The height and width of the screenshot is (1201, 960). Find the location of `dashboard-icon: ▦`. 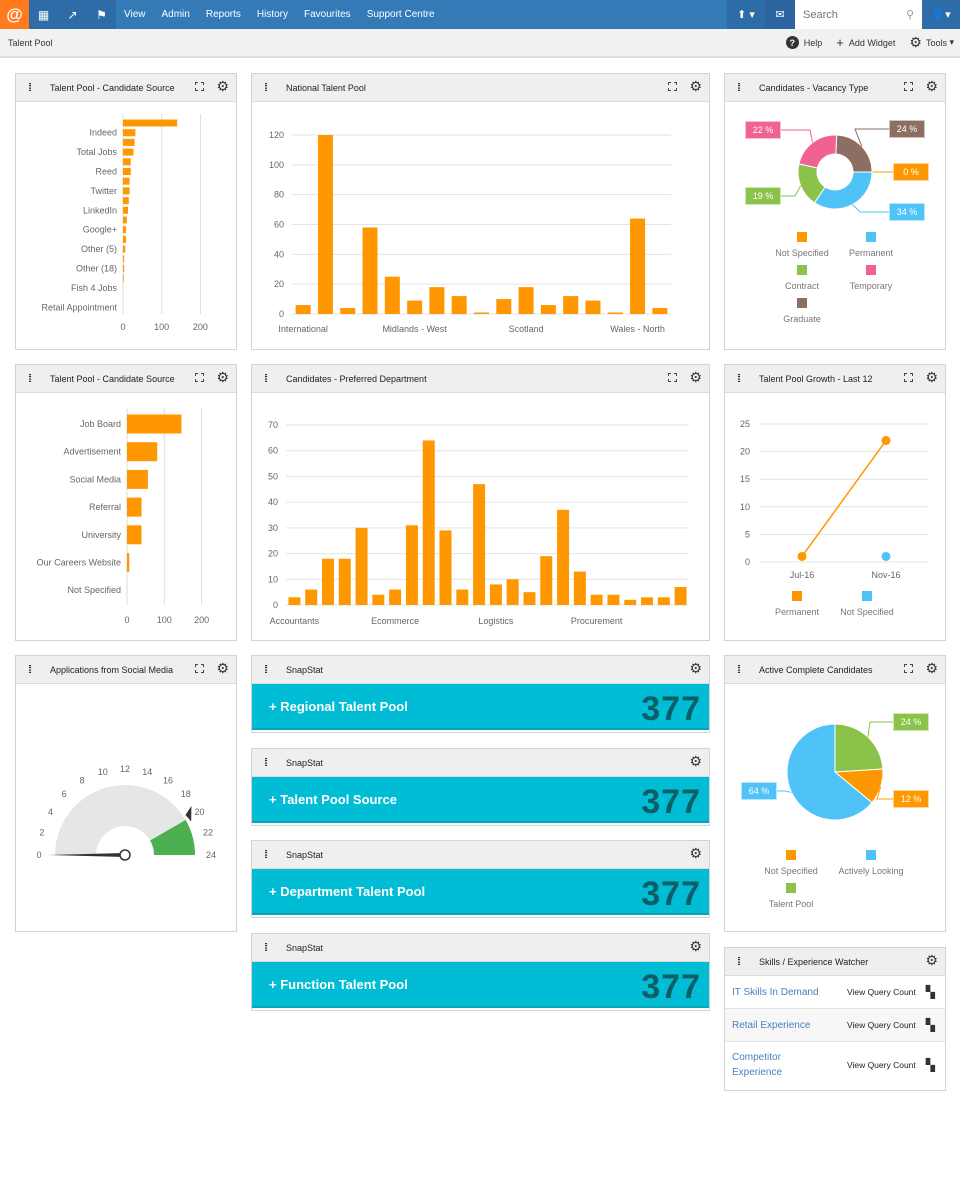

dashboard-icon: ▦ is located at coordinates (43, 14).